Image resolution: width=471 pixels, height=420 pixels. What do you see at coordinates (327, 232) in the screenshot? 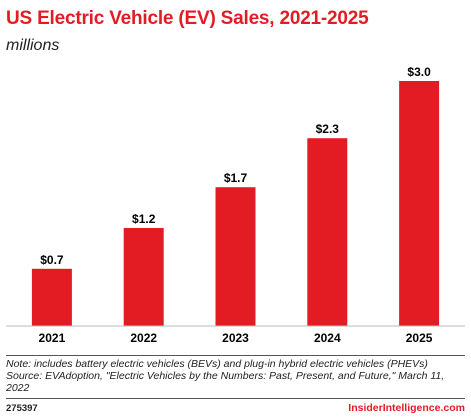
I see `bar-2024` at bounding box center [327, 232].